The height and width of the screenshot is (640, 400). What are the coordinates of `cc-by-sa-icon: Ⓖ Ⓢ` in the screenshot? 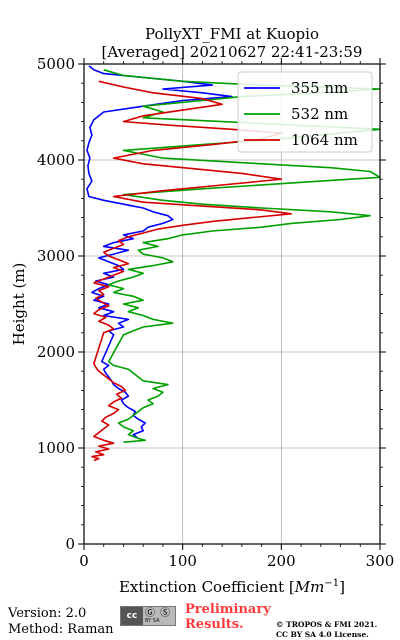 It's located at (158, 613).